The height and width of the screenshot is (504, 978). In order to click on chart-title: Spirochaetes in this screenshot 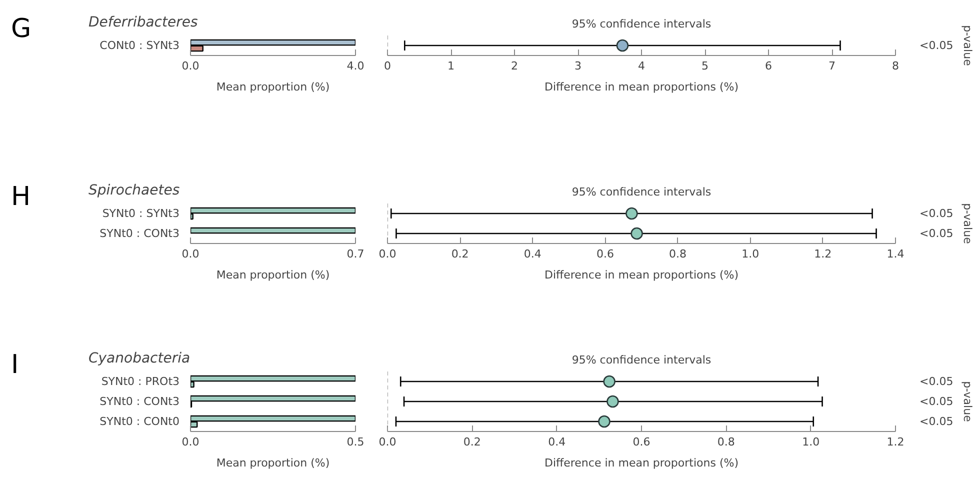, I will do `click(134, 190)`.